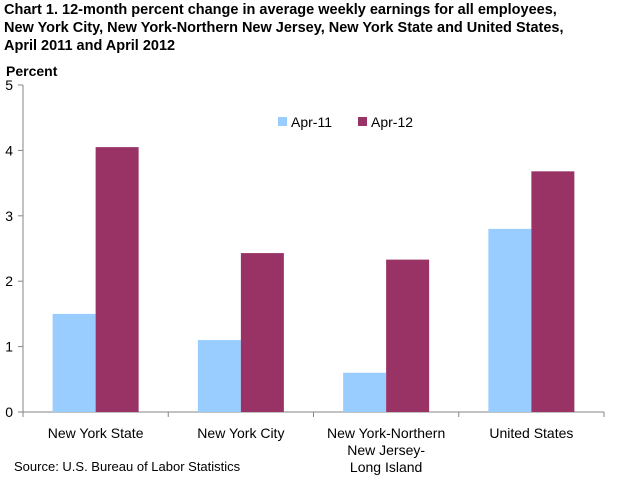 Image resolution: width=622 pixels, height=478 pixels. Describe the element at coordinates (90, 46) in the screenshot. I see `chart-title-line-3: April 2011 and April 2012` at that location.